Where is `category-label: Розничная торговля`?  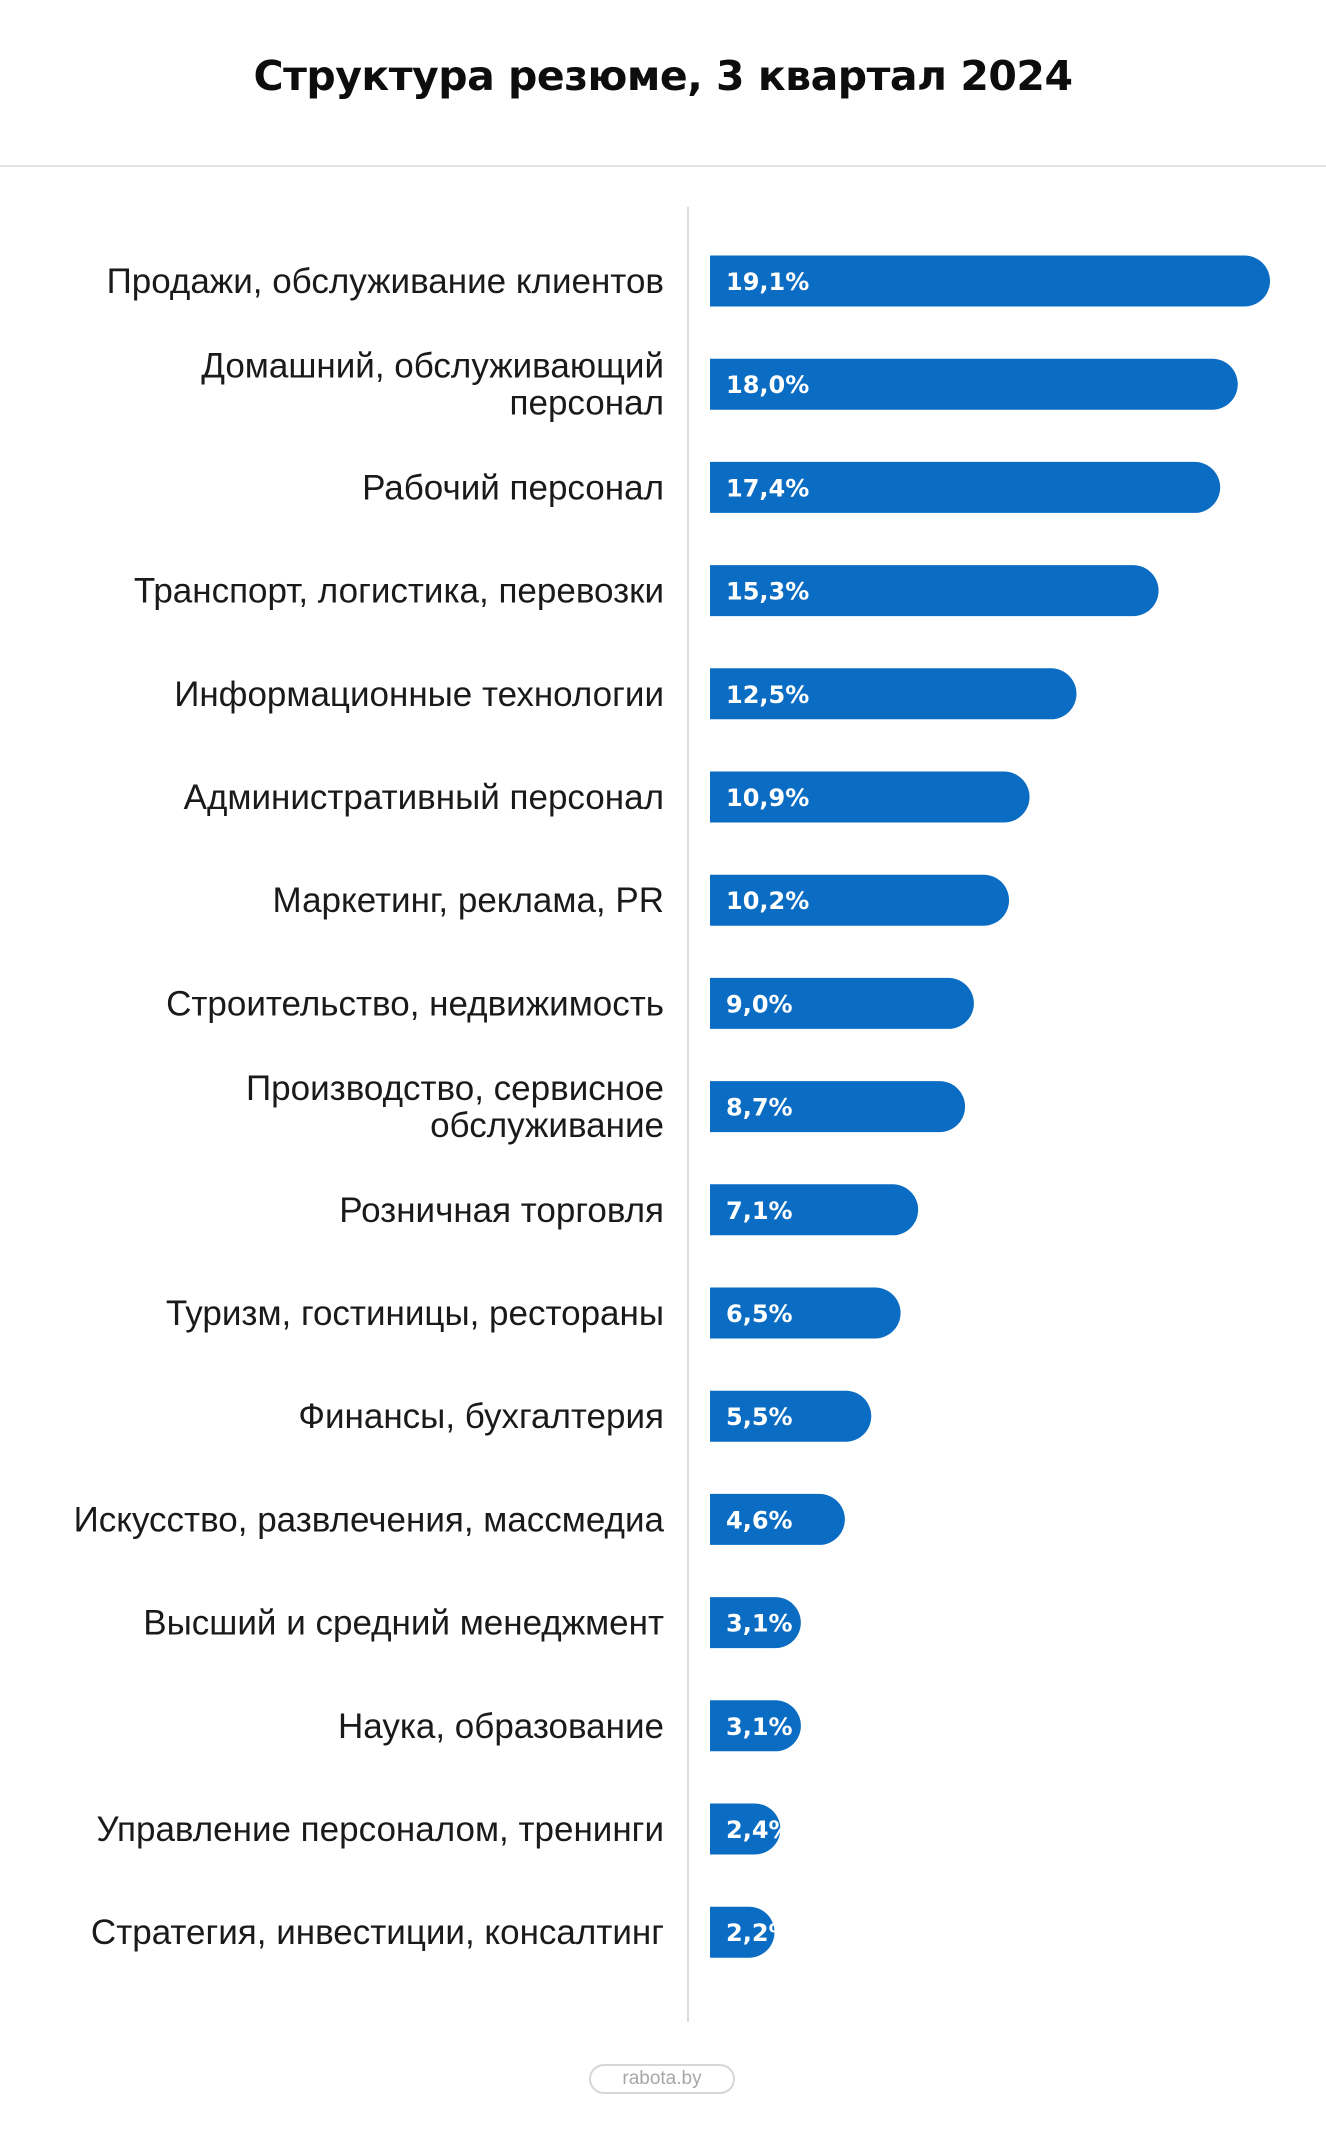 category-label: Розничная торговля is located at coordinates (501, 1210).